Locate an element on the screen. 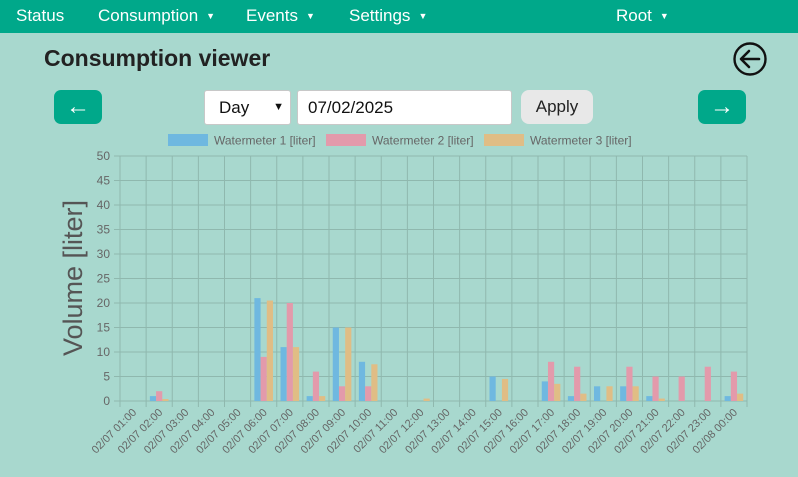 This screenshot has width=798, height=477. y-tick-label: 5 is located at coordinates (106, 377).